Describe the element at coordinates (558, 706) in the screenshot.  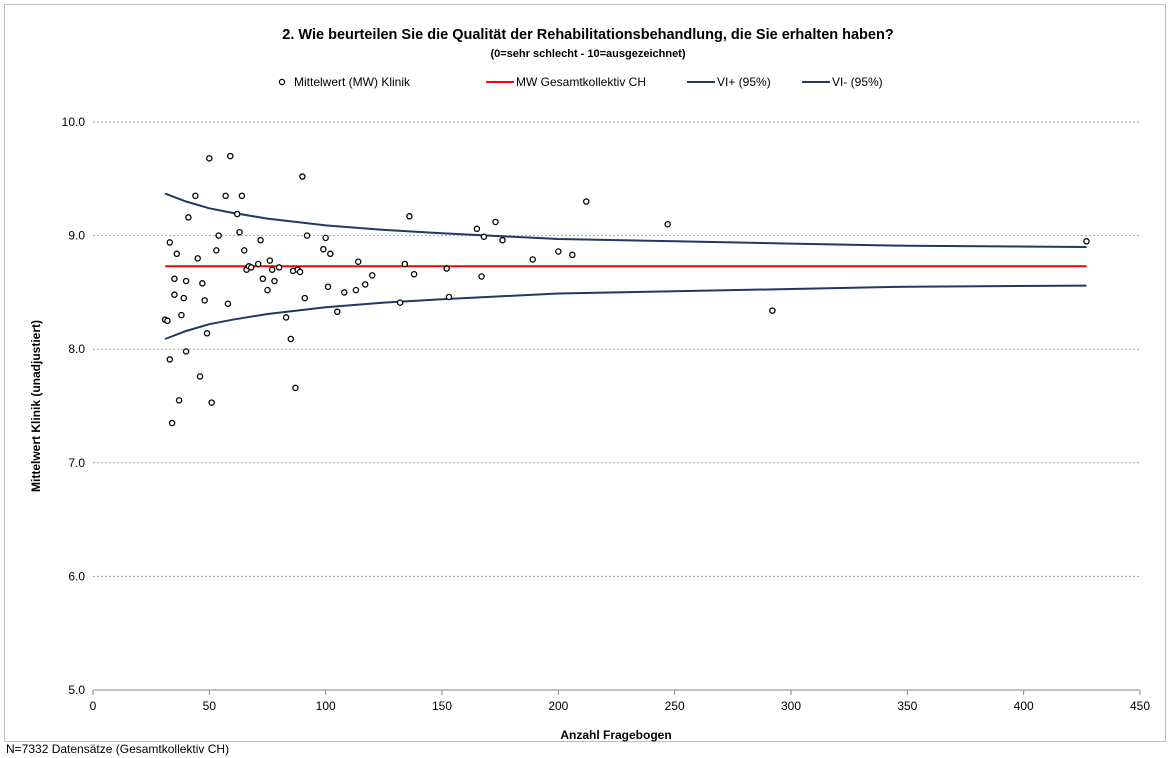
I see `x-tick-label-4: 200` at that location.